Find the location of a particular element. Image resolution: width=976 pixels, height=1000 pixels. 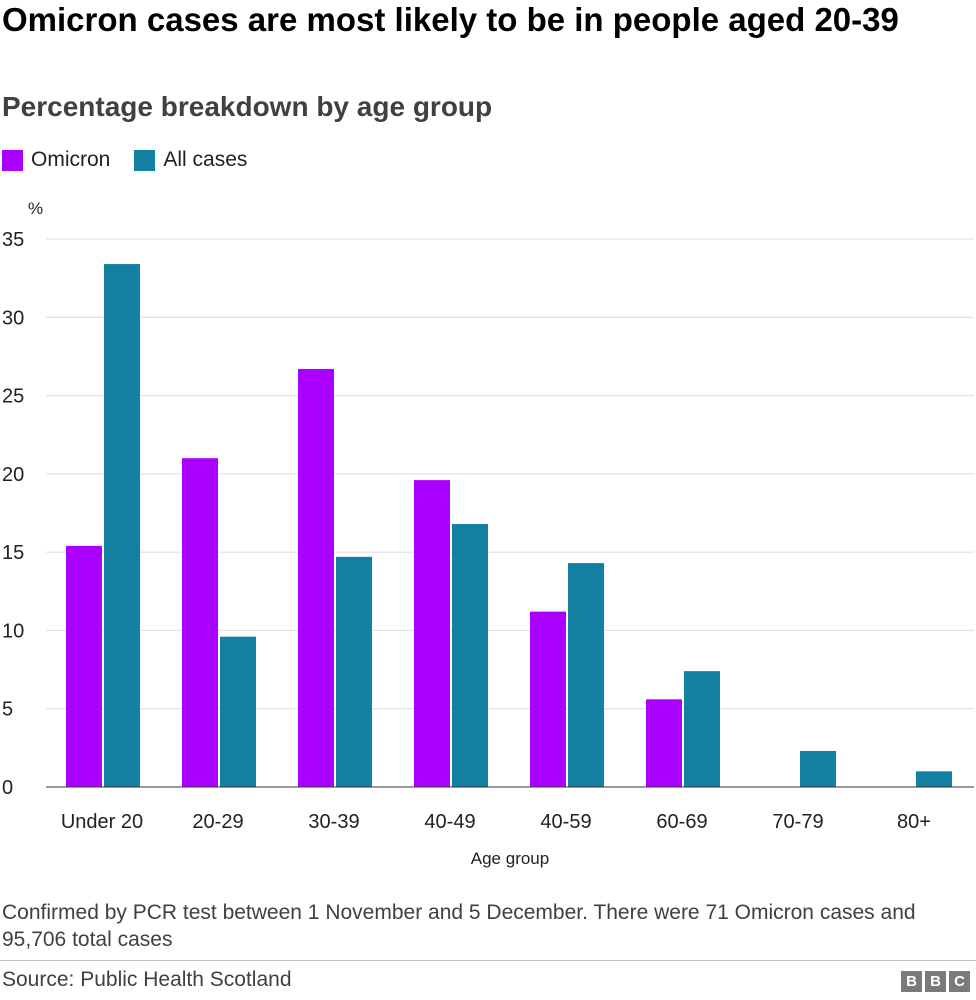

x-tick-label: 70-79 is located at coordinates (797, 822).